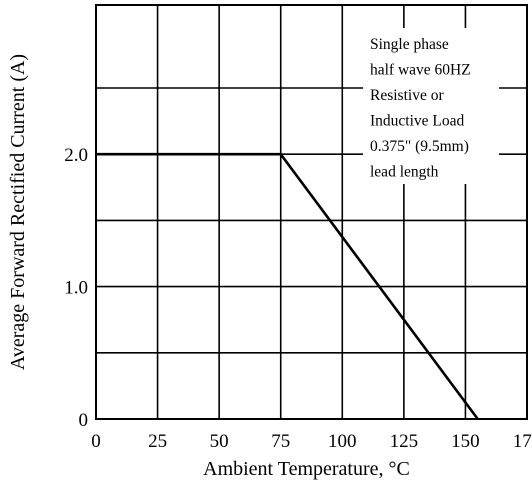 The width and height of the screenshot is (532, 484). What do you see at coordinates (84, 420) in the screenshot?
I see `y-tick-label: 0` at bounding box center [84, 420].